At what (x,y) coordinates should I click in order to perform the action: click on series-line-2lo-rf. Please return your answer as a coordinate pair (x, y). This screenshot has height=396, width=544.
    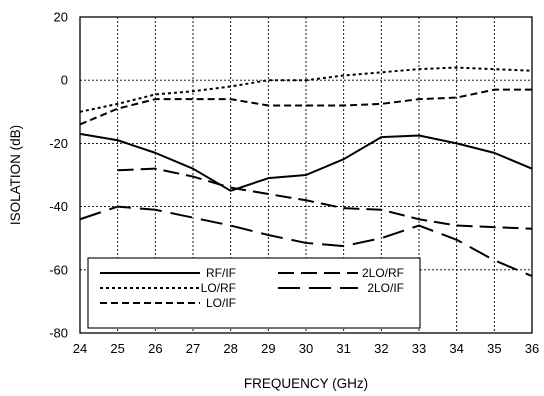
    Looking at the image, I should click on (325, 198).